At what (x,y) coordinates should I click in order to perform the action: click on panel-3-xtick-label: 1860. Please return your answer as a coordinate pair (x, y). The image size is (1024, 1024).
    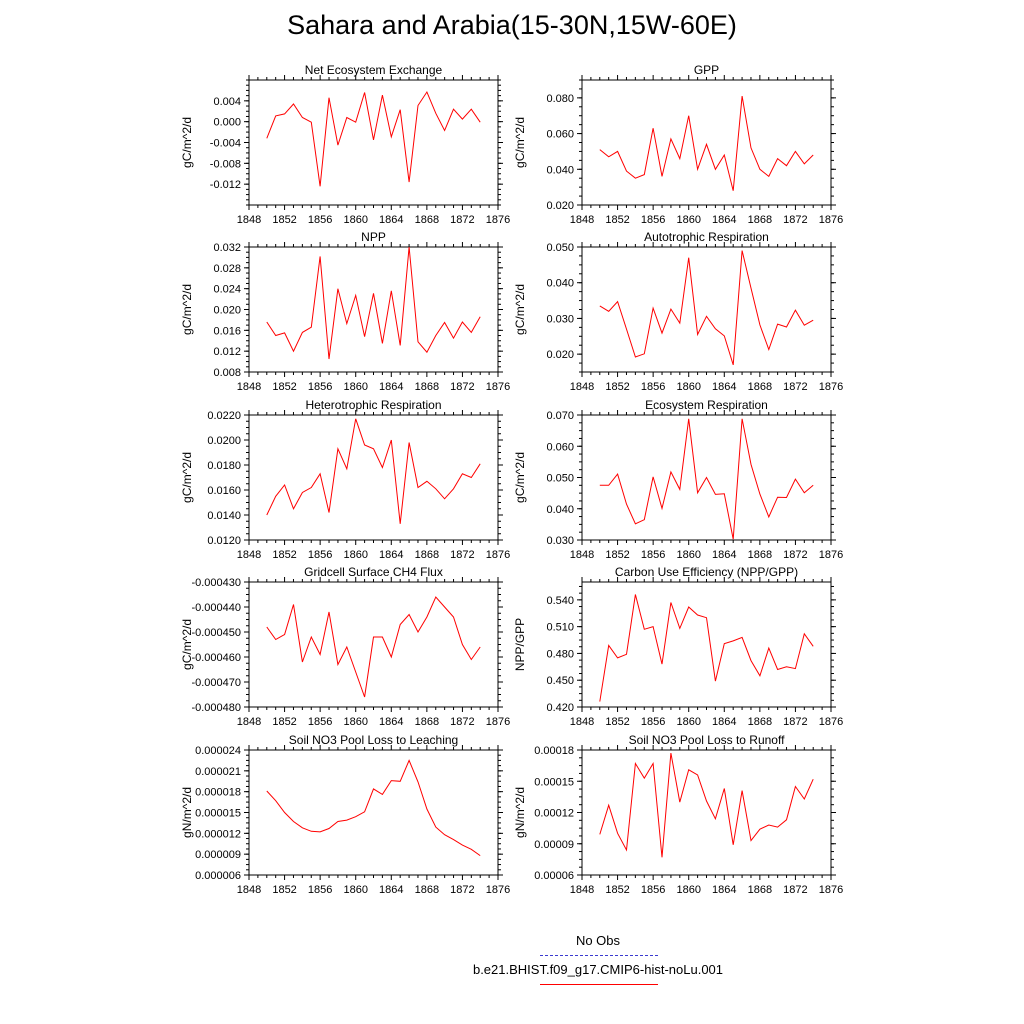
    Looking at the image, I should click on (355, 387).